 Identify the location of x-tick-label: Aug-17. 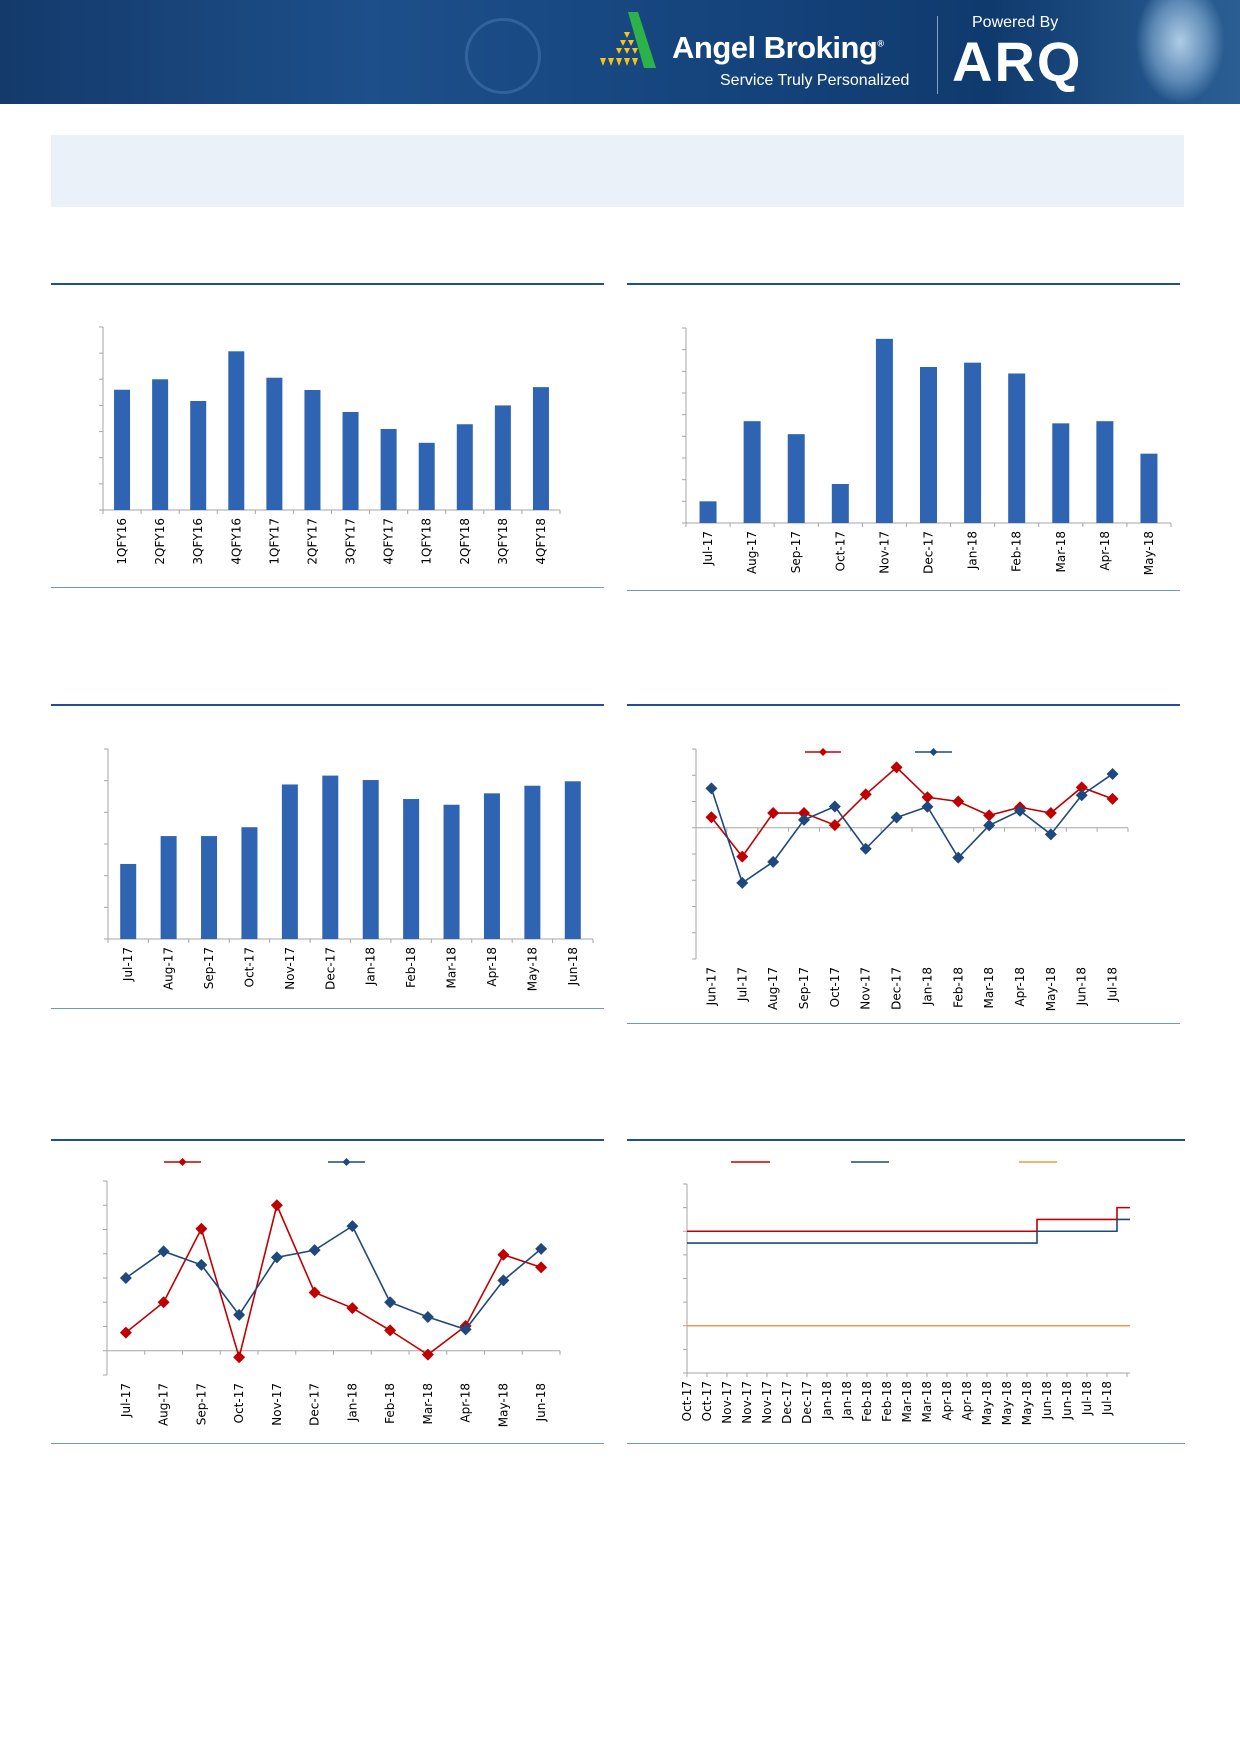
(164, 1404).